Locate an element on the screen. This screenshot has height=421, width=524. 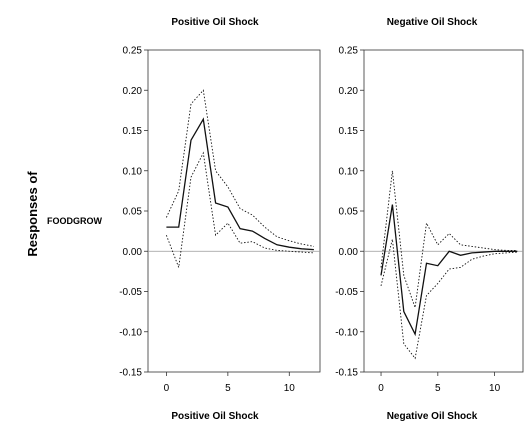
x-axis-label: Negative Oil Shock is located at coordinates (432, 416).